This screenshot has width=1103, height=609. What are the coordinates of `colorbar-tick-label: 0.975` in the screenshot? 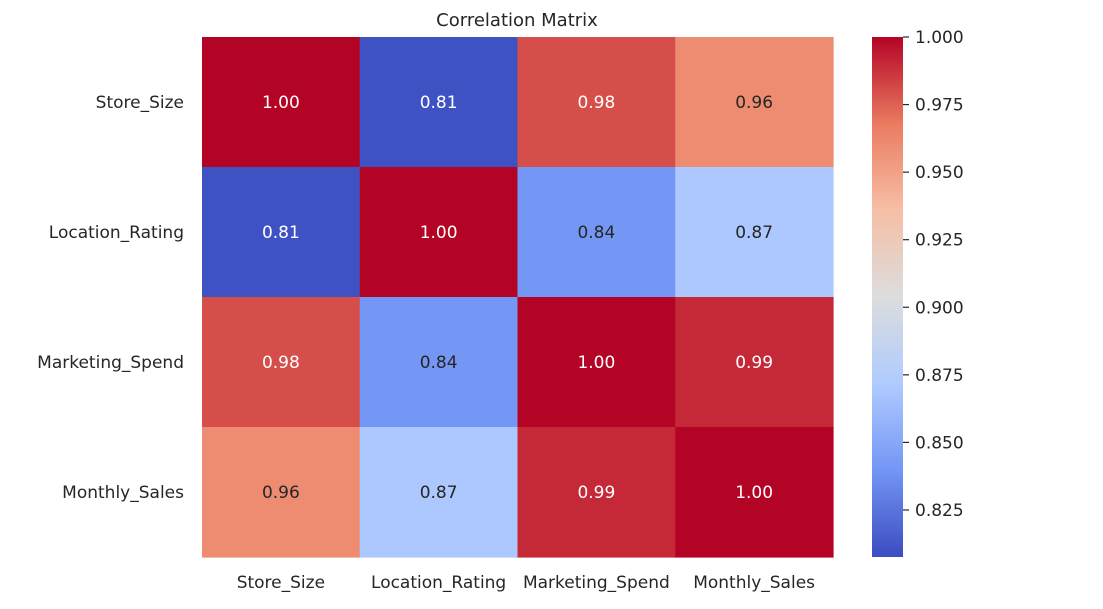 It's located at (939, 106).